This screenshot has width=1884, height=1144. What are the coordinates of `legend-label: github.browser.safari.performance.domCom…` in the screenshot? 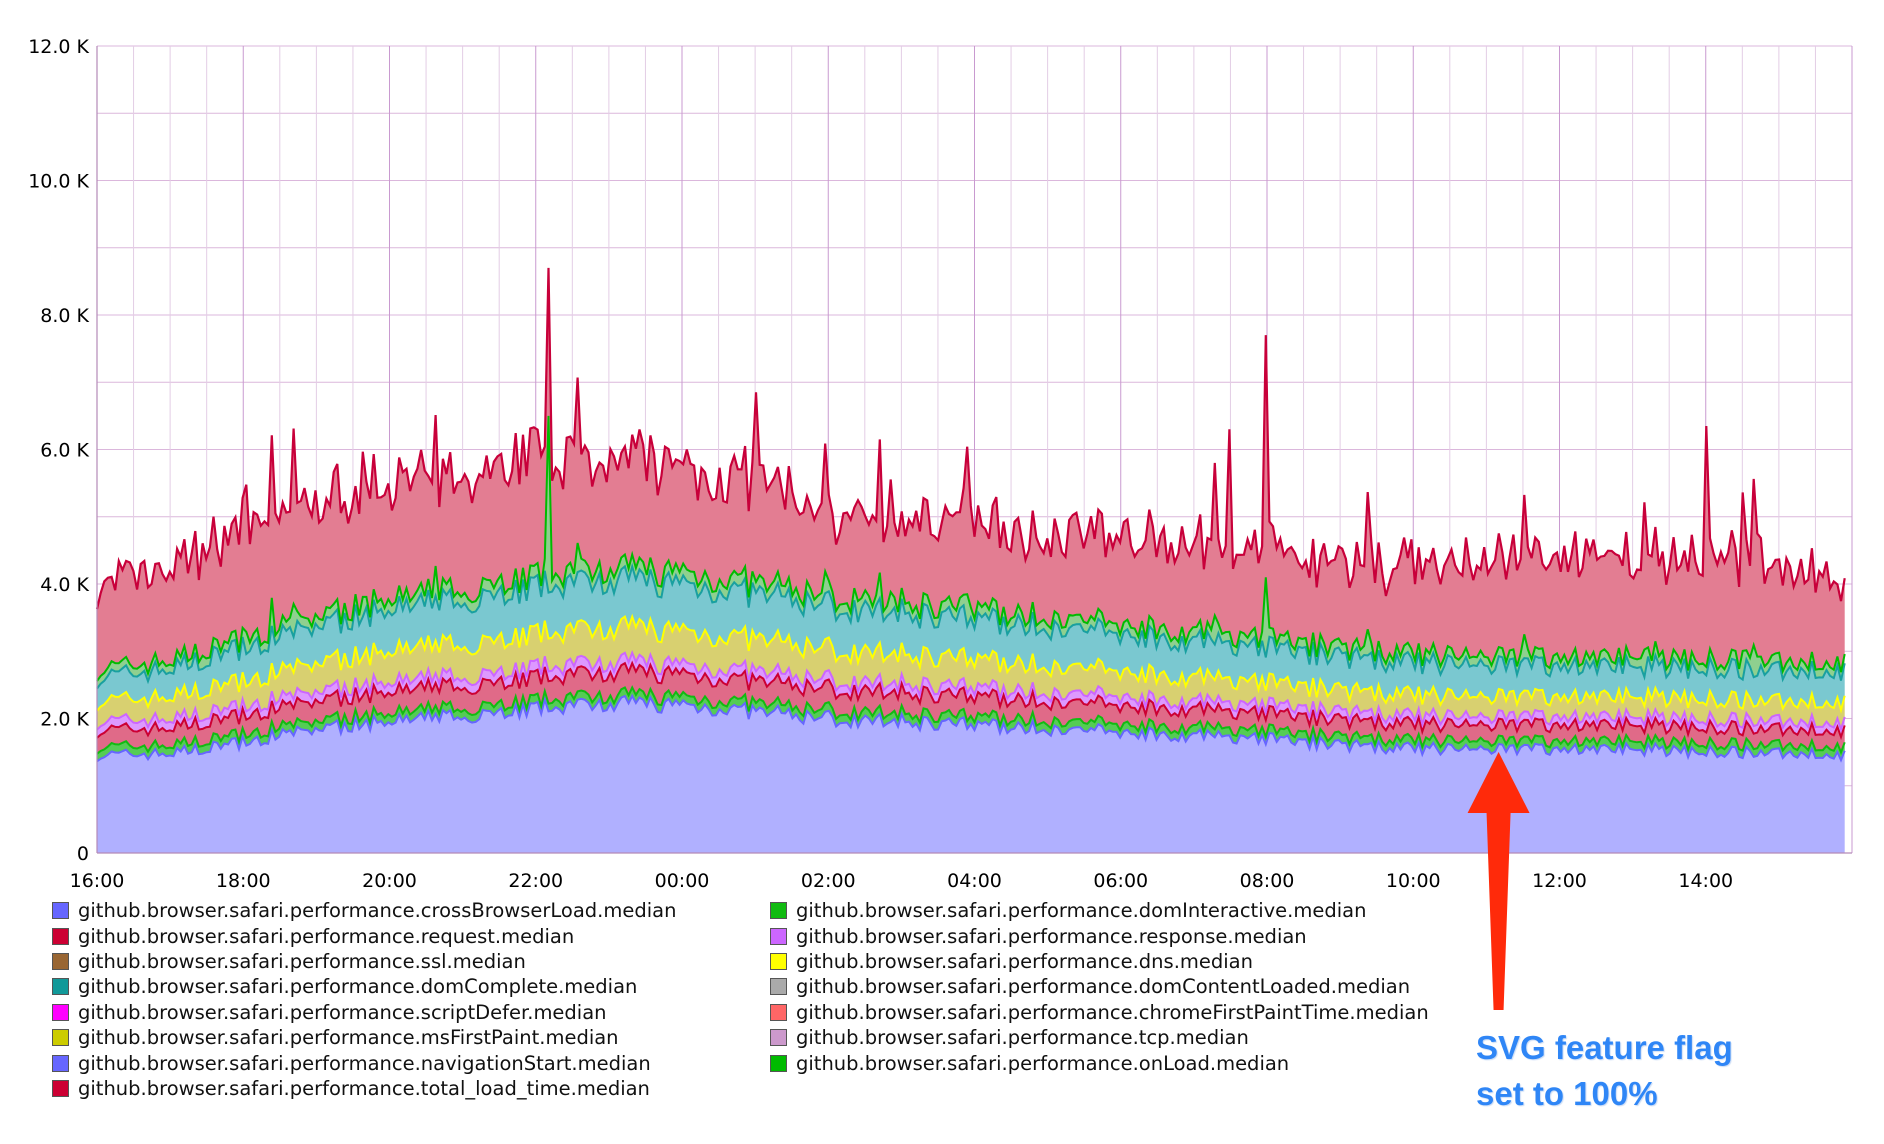 It's located at (358, 987).